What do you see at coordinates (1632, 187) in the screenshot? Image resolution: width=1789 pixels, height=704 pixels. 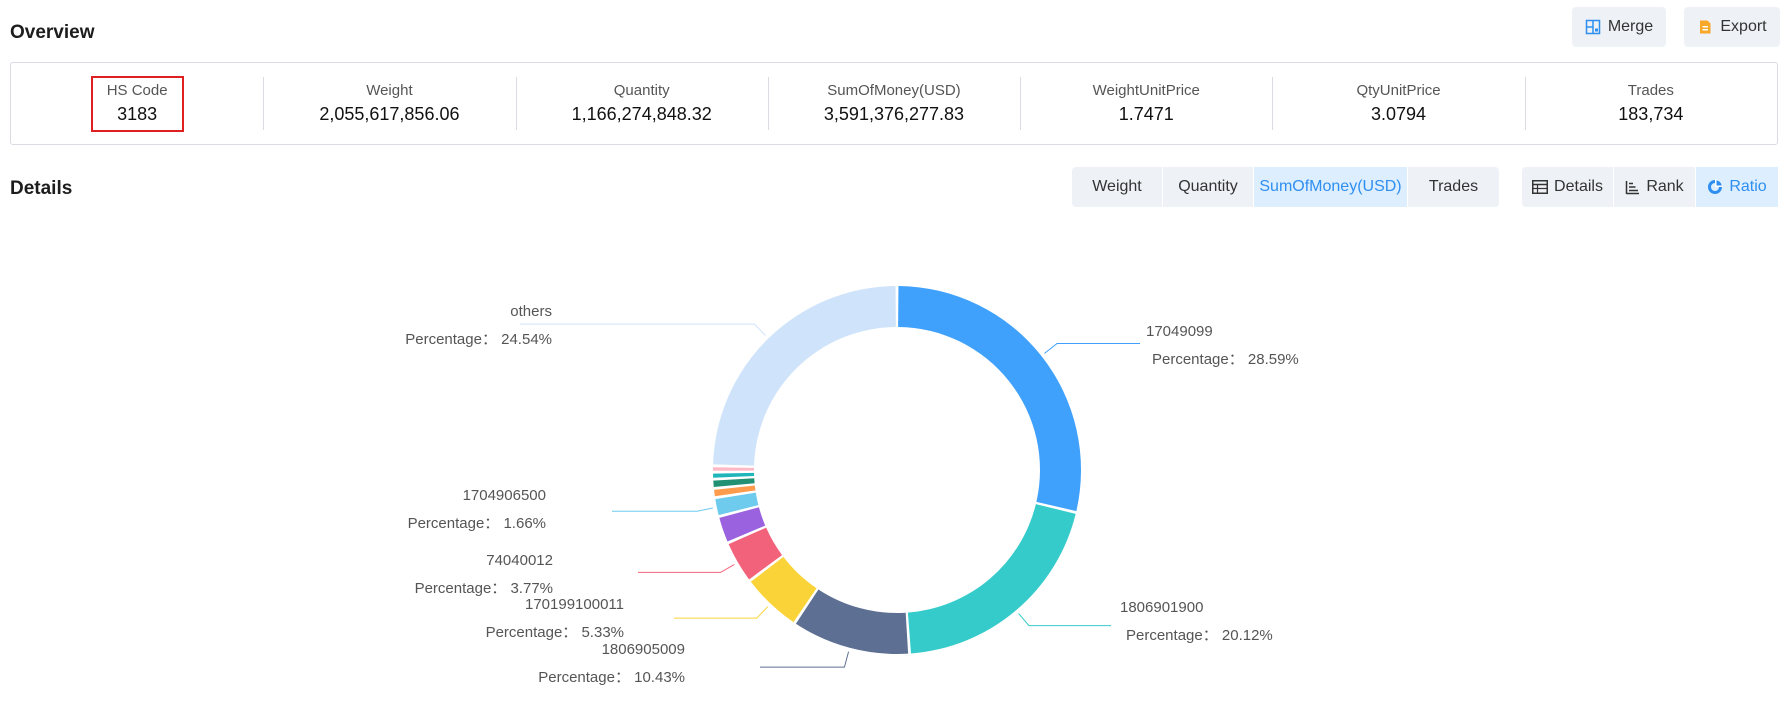 I see `rank-icon` at bounding box center [1632, 187].